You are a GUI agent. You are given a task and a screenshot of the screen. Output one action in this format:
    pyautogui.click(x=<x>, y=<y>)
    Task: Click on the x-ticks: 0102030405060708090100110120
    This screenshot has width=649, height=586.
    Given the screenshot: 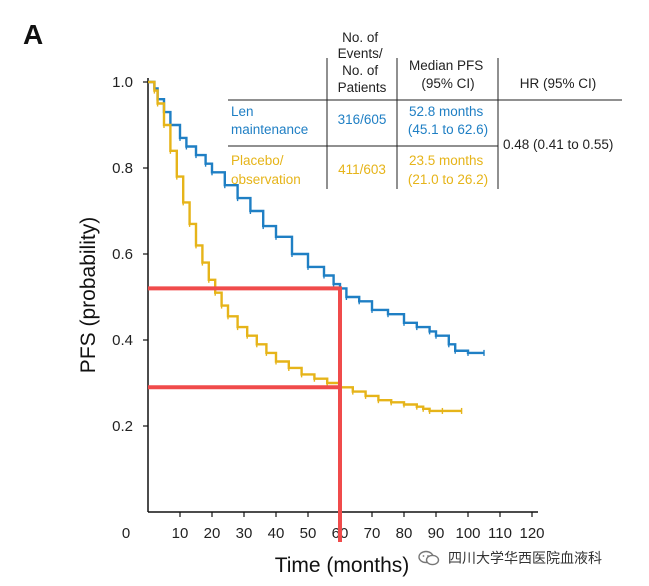 What is the action you would take?
    pyautogui.click(x=333, y=527)
    